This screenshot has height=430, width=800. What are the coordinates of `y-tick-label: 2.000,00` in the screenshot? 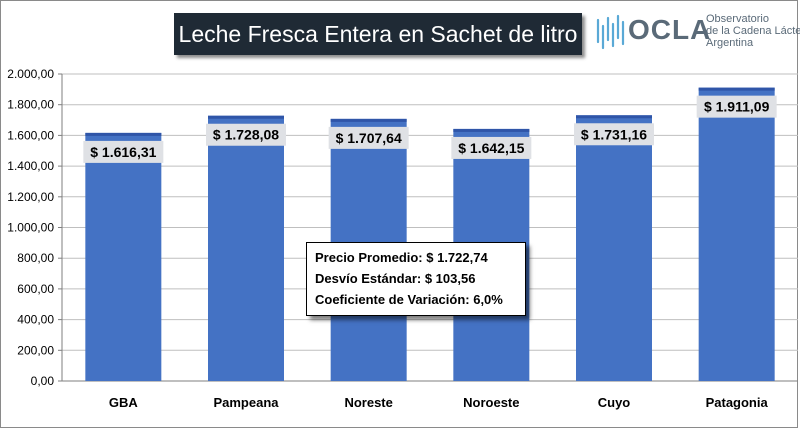 It's located at (30, 74).